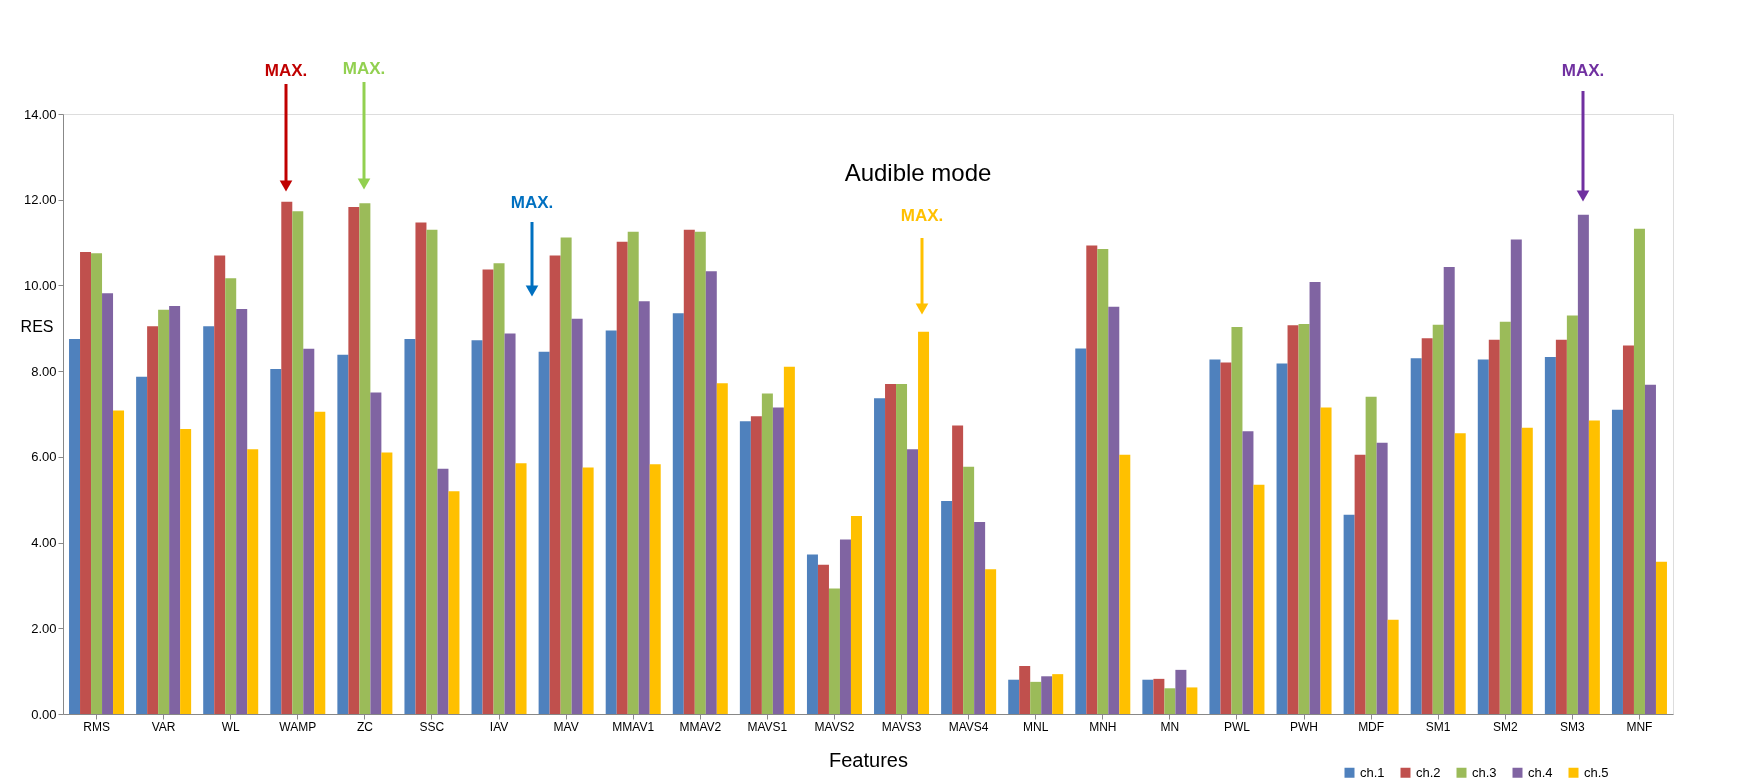 Image resolution: width=1754 pixels, height=782 pixels. What do you see at coordinates (44, 628) in the screenshot?
I see `y-tick-label: 2.00` at bounding box center [44, 628].